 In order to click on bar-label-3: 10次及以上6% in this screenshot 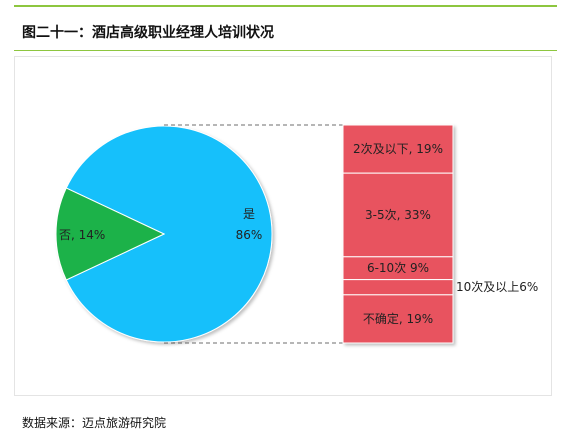, I will do `click(497, 287)`.